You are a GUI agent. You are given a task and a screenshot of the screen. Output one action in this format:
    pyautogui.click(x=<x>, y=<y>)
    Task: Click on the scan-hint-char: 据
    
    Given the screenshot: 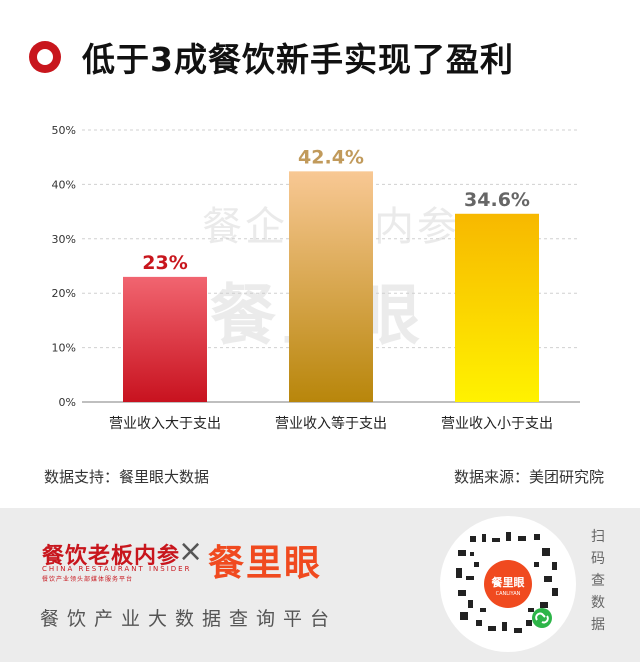 What is the action you would take?
    pyautogui.click(x=598, y=625)
    